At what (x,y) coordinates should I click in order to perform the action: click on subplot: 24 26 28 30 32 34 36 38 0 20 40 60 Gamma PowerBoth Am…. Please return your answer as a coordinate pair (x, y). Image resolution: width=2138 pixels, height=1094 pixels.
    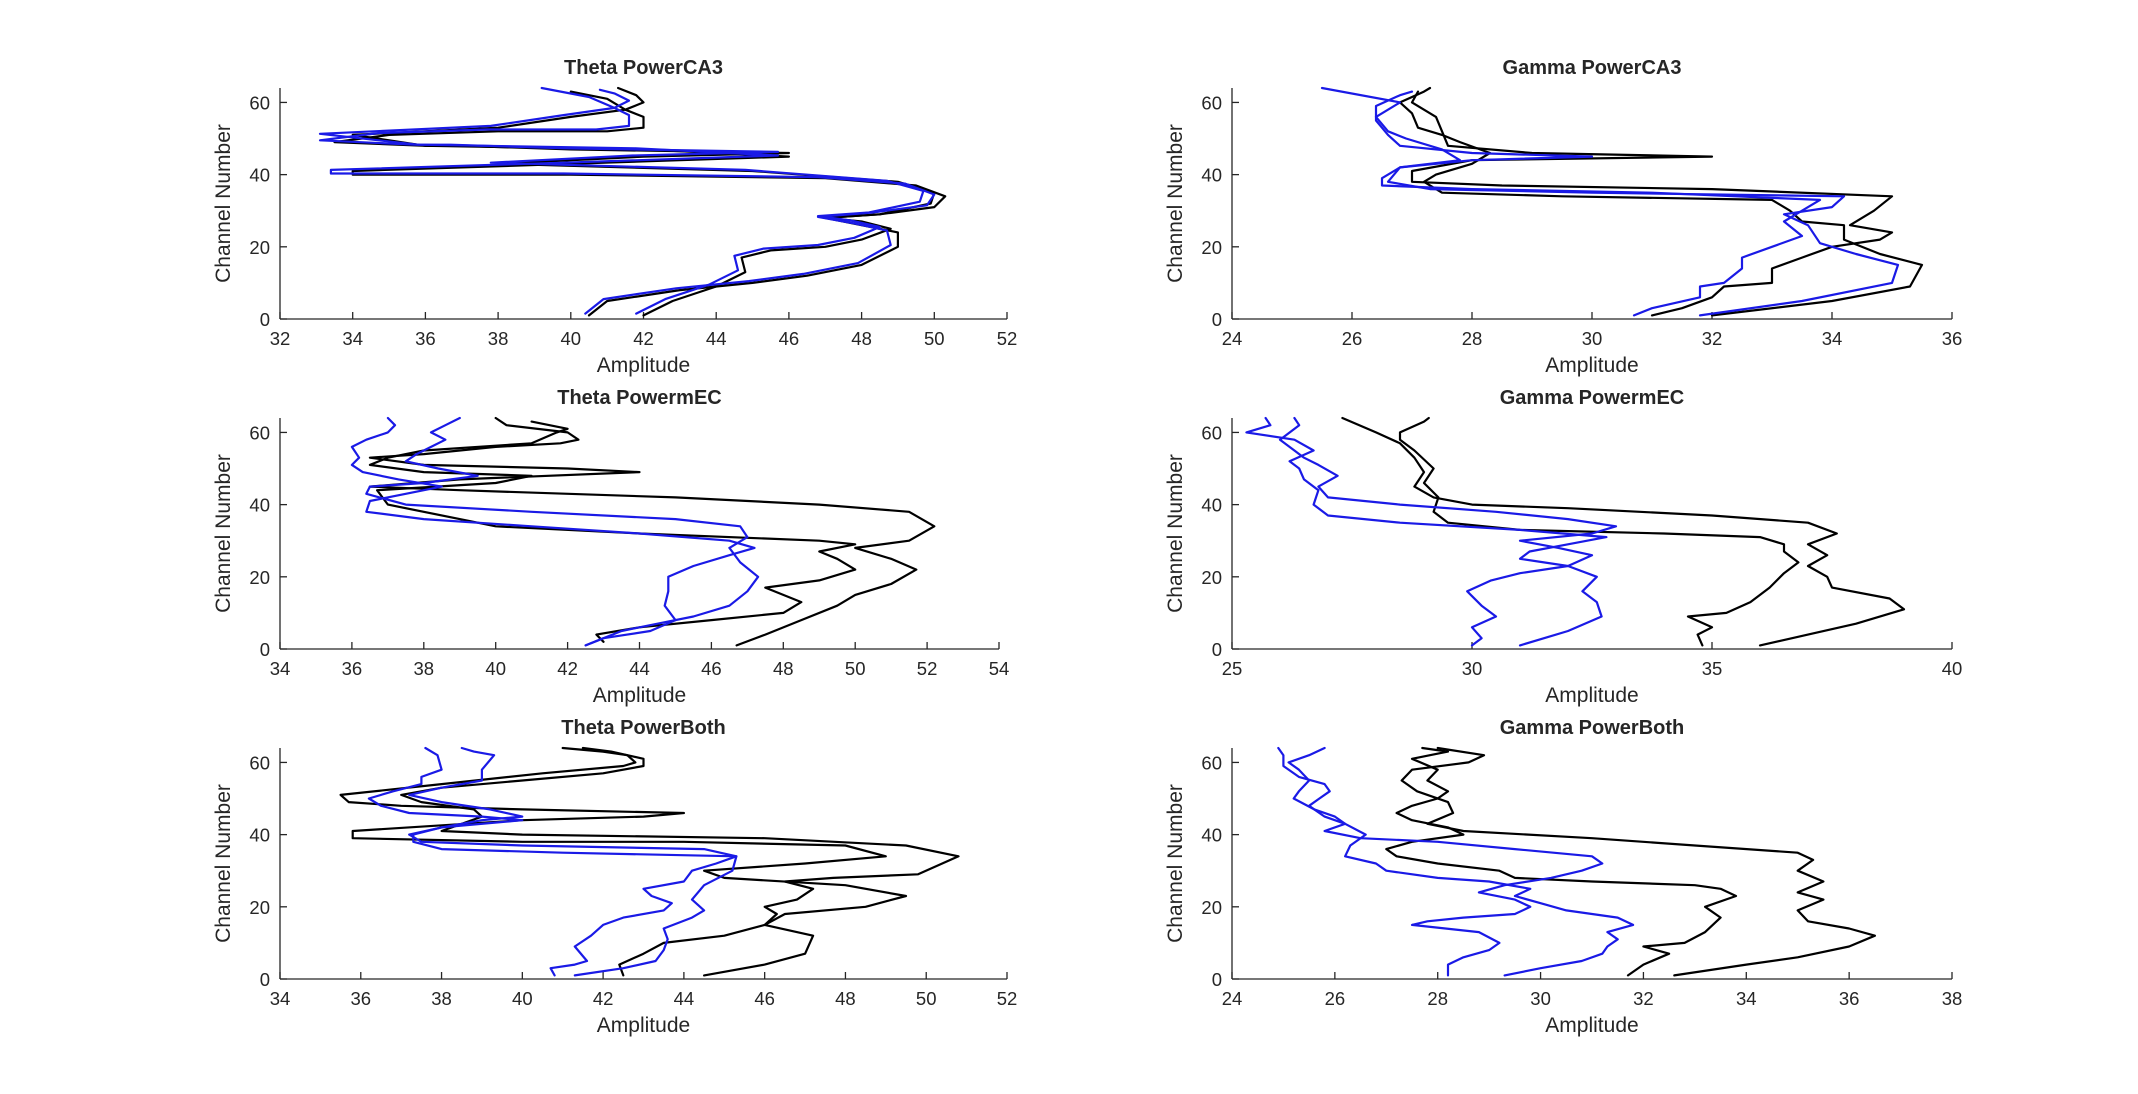
    Looking at the image, I should click on (1563, 877).